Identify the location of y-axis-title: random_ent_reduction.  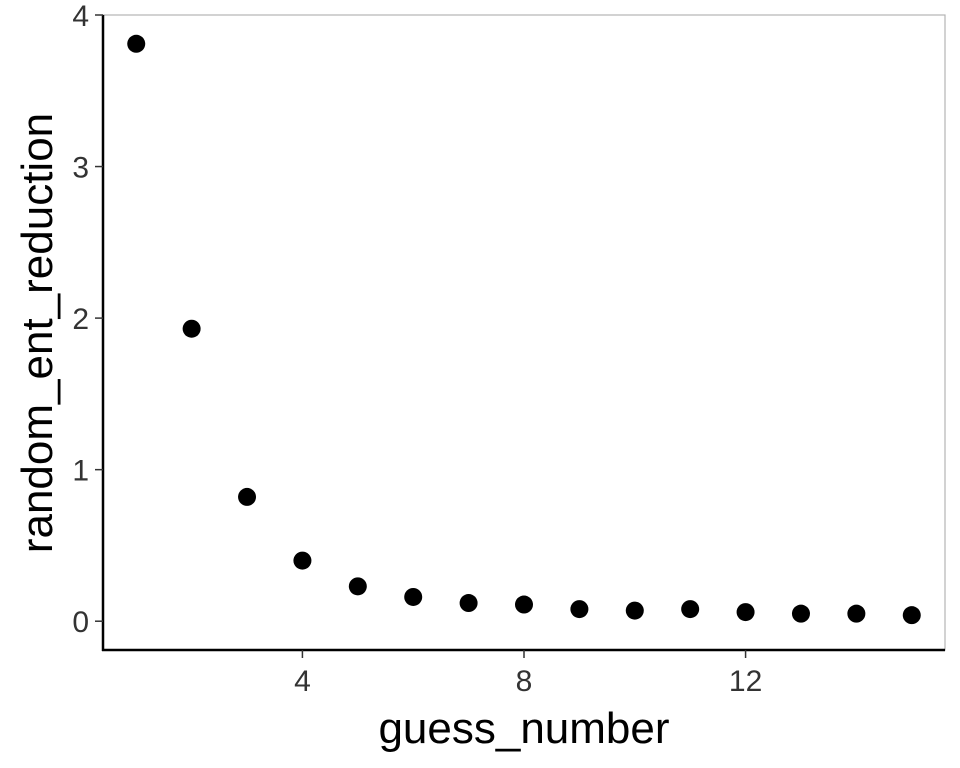
(37, 333).